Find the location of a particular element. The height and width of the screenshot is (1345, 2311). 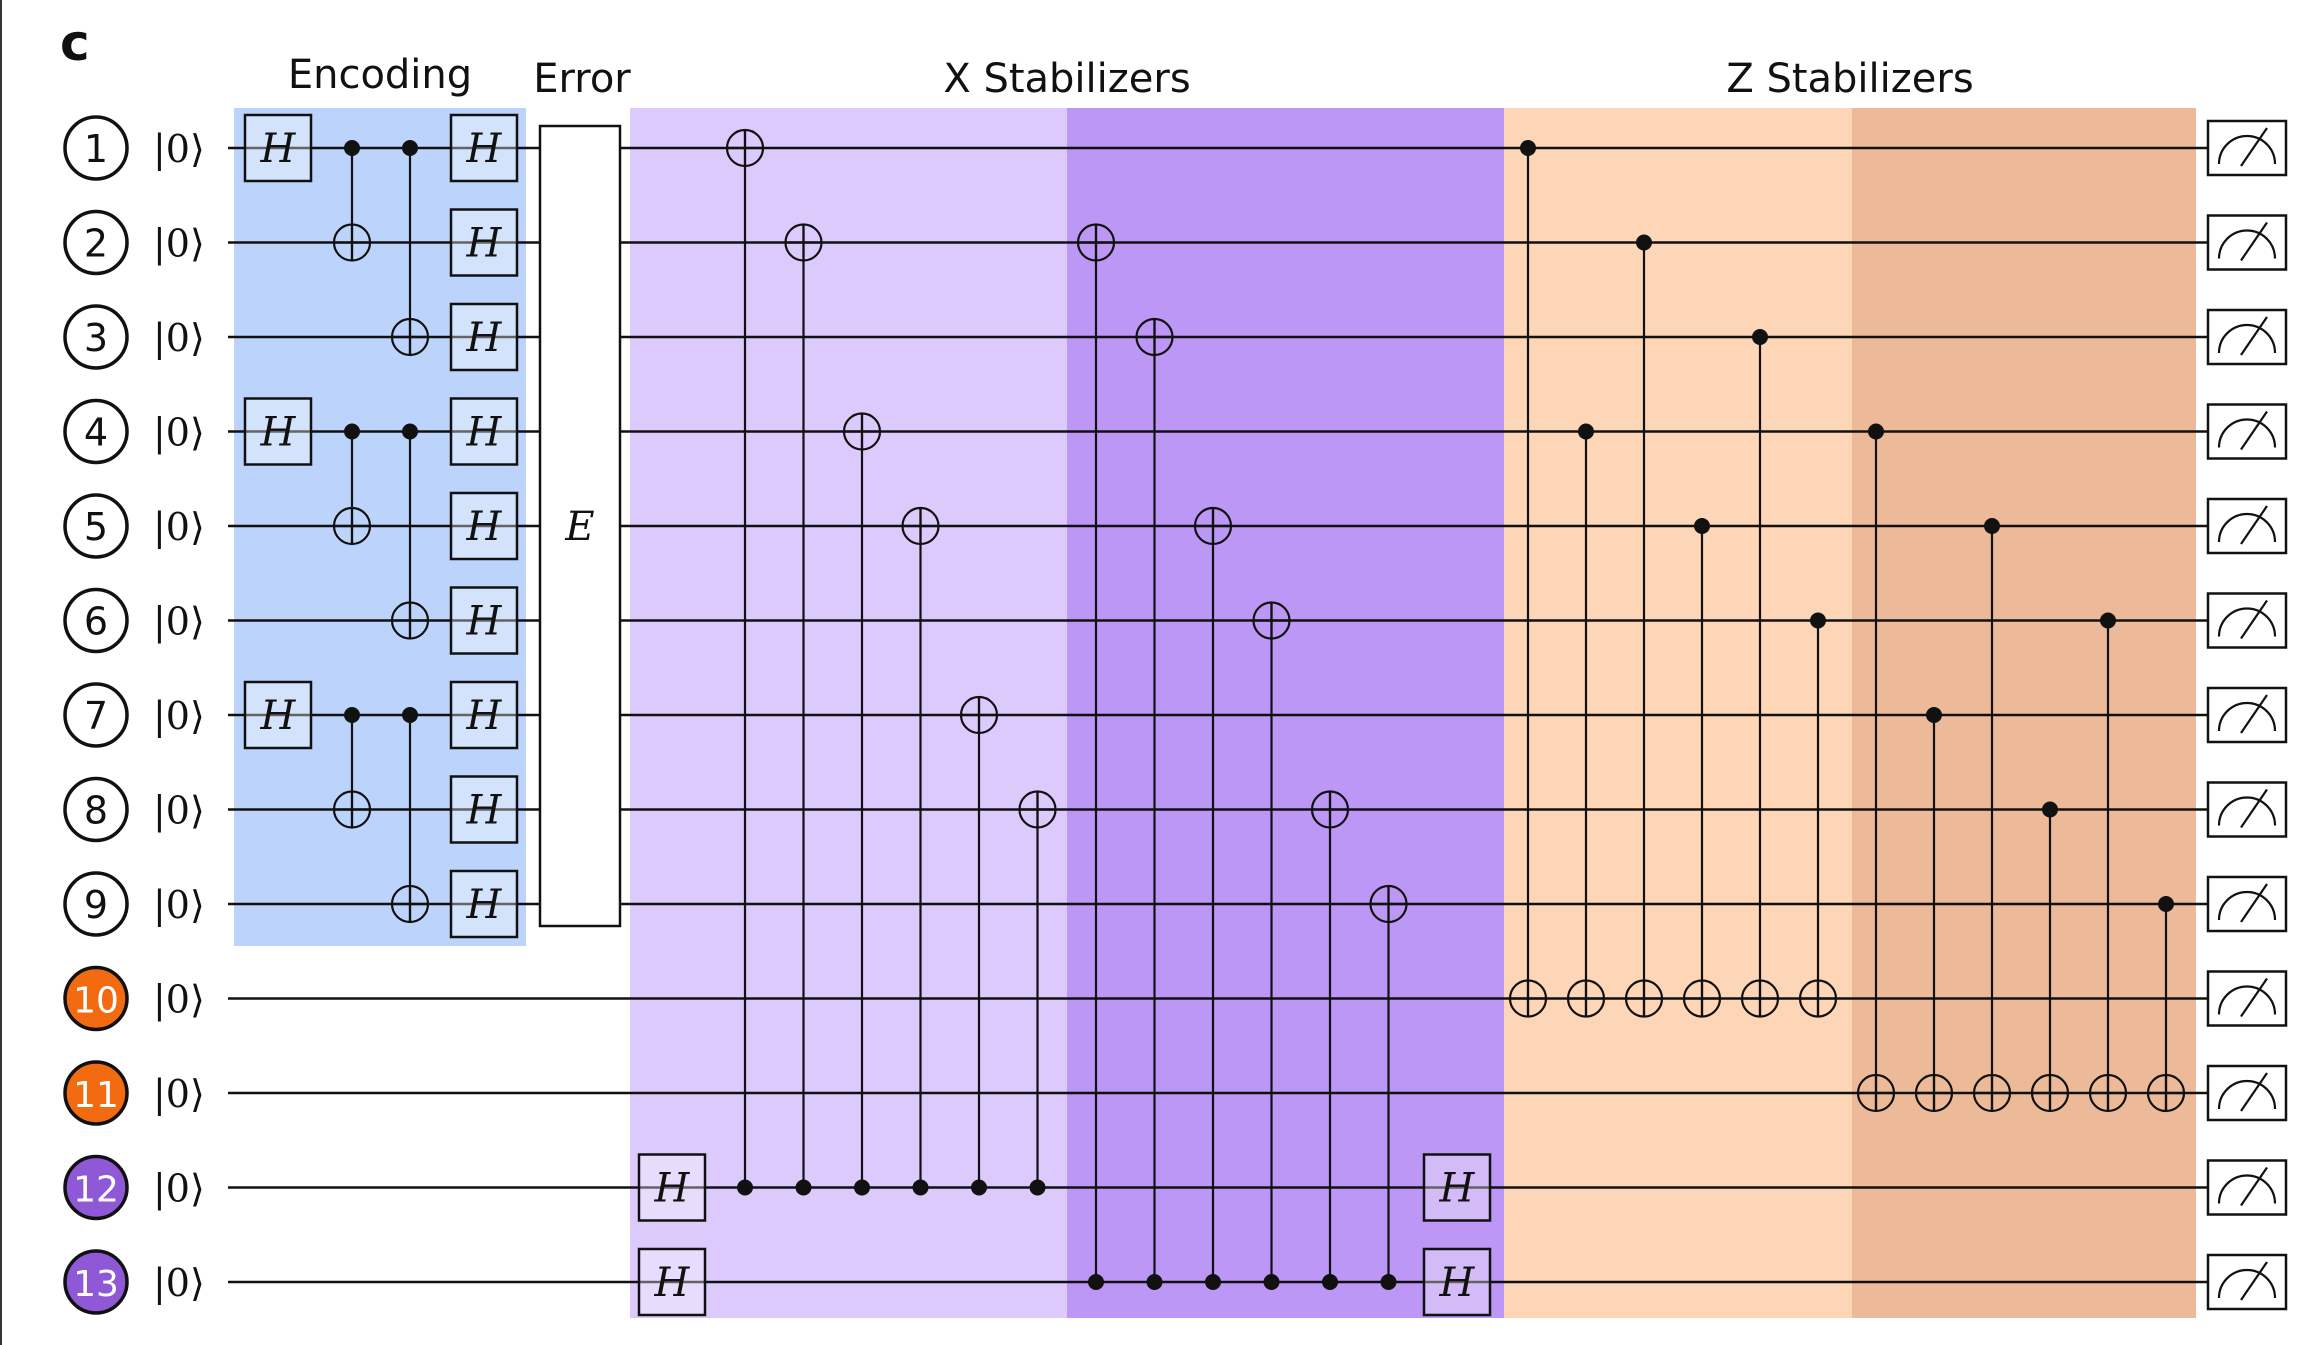

qubit-index-label: 8 is located at coordinates (96, 811).